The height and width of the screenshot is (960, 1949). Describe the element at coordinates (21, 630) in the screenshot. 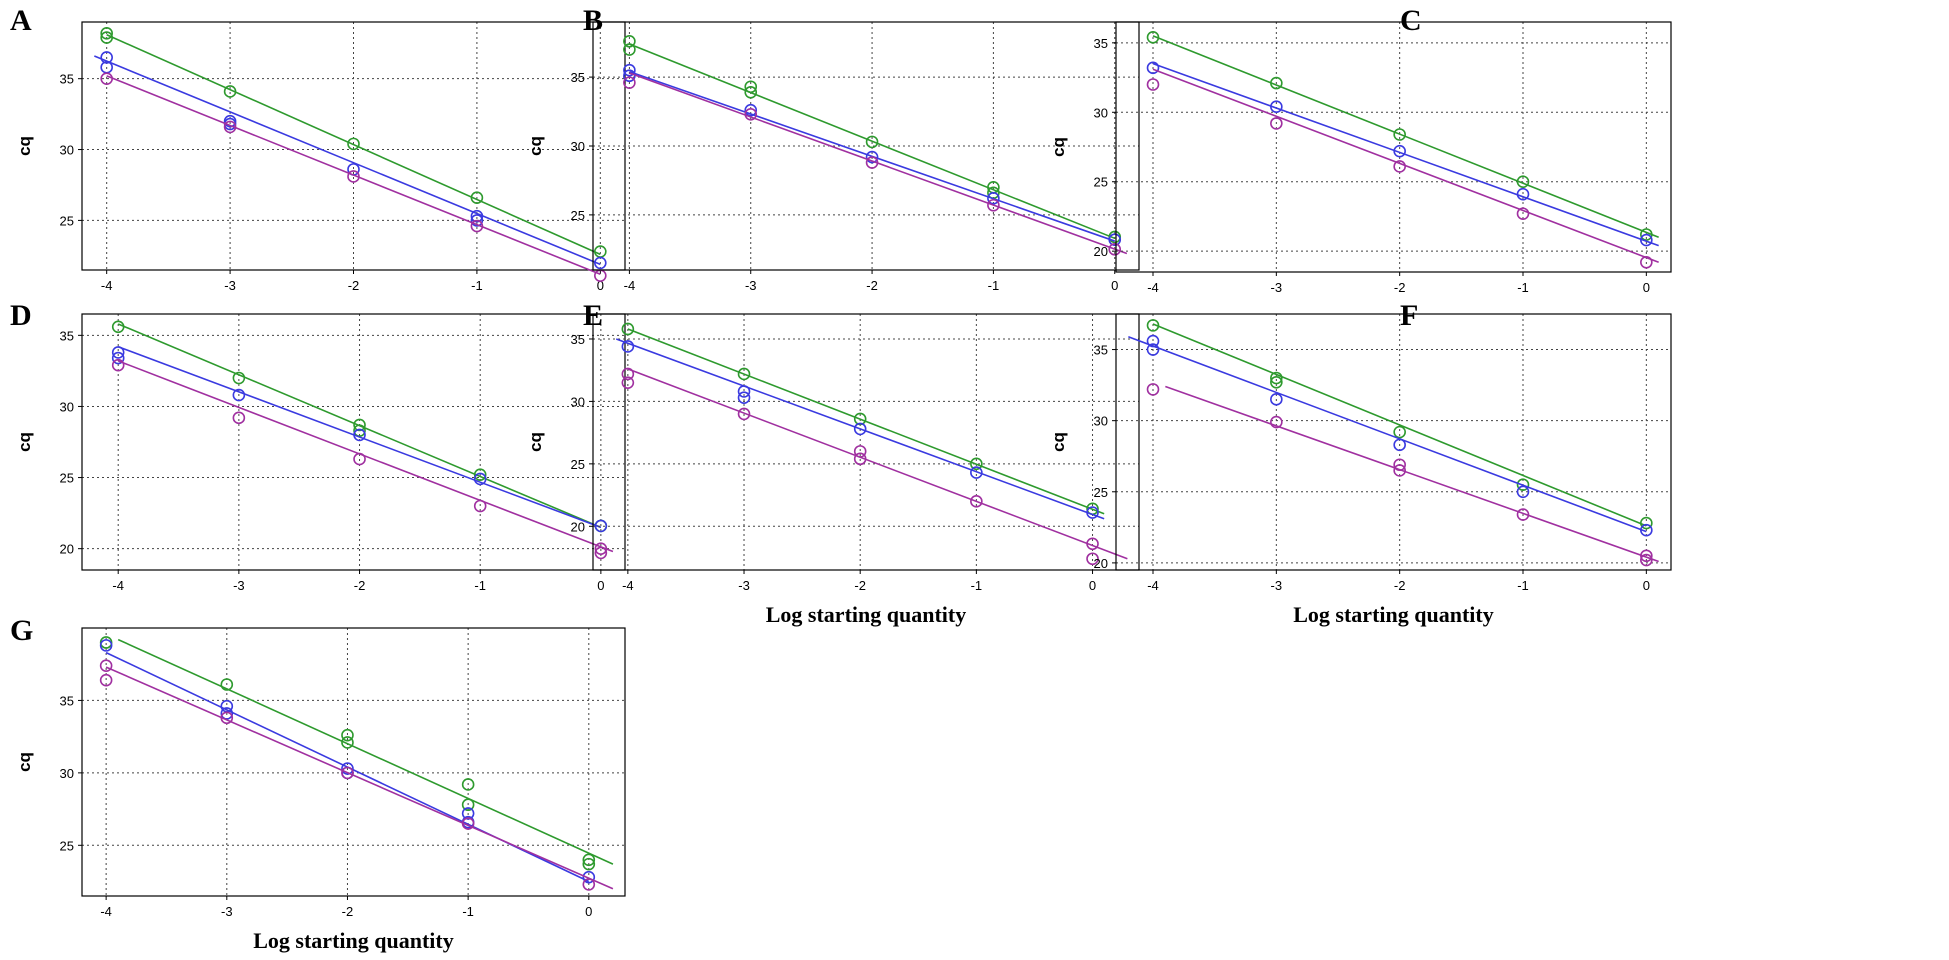

I see `panel-letter: G` at that location.